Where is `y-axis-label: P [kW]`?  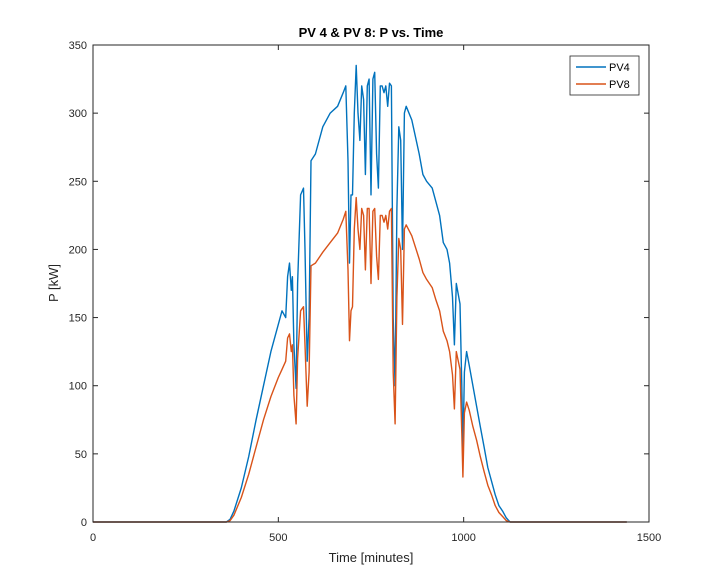 y-axis-label: P [kW] is located at coordinates (53, 283).